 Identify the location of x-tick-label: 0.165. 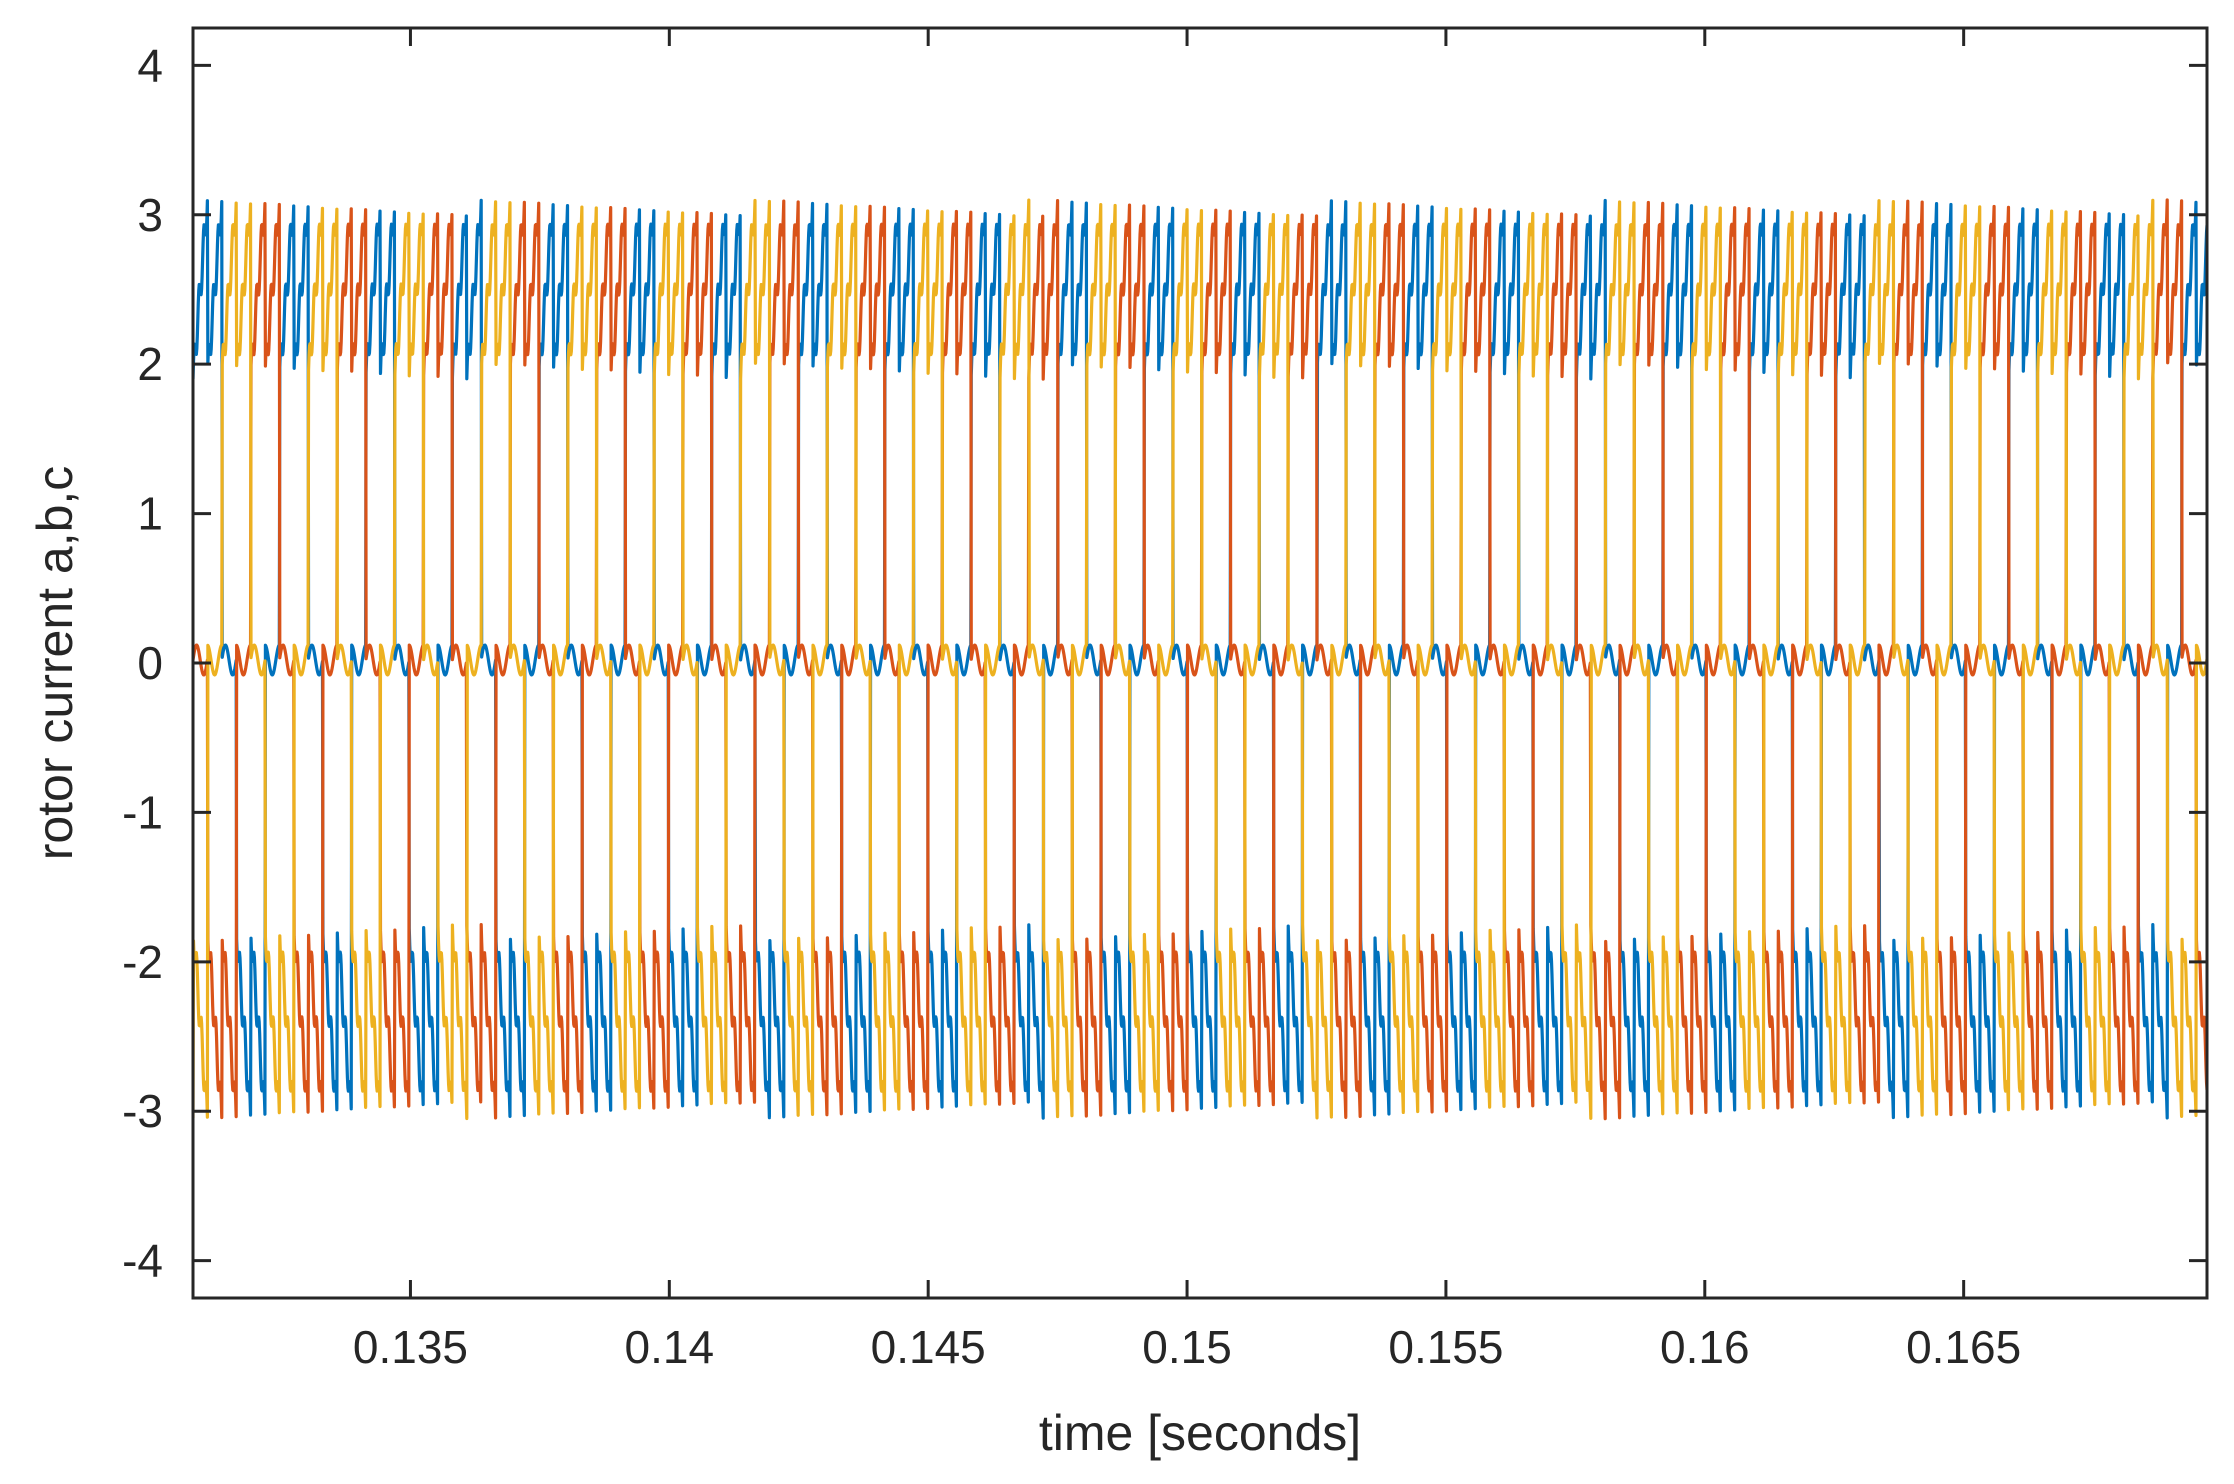
(1963, 1347).